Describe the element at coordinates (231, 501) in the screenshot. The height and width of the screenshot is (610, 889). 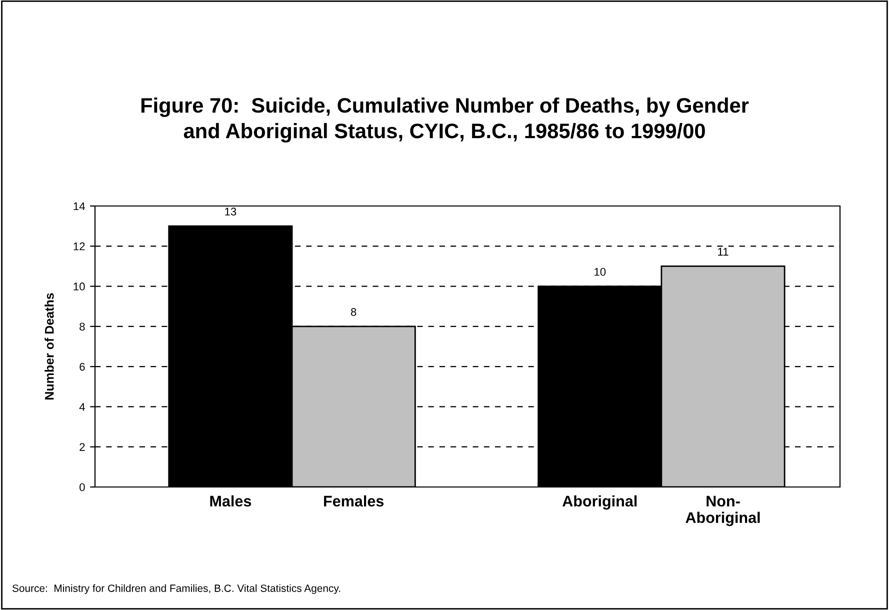
I see `x-tick-label: Males` at that location.